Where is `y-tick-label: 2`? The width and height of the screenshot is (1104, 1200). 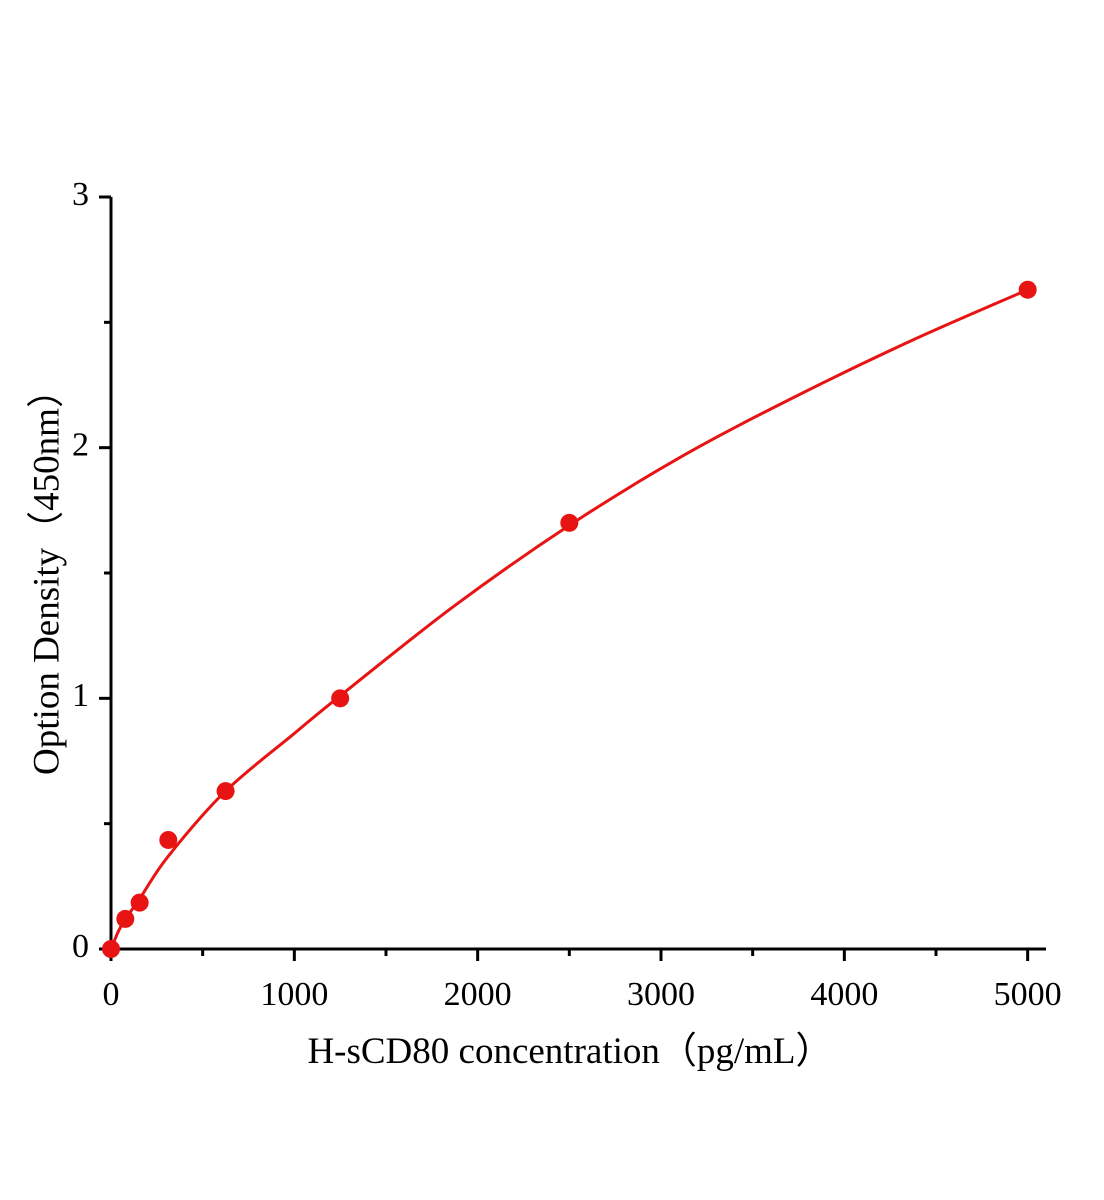
y-tick-label: 2 is located at coordinates (80, 444).